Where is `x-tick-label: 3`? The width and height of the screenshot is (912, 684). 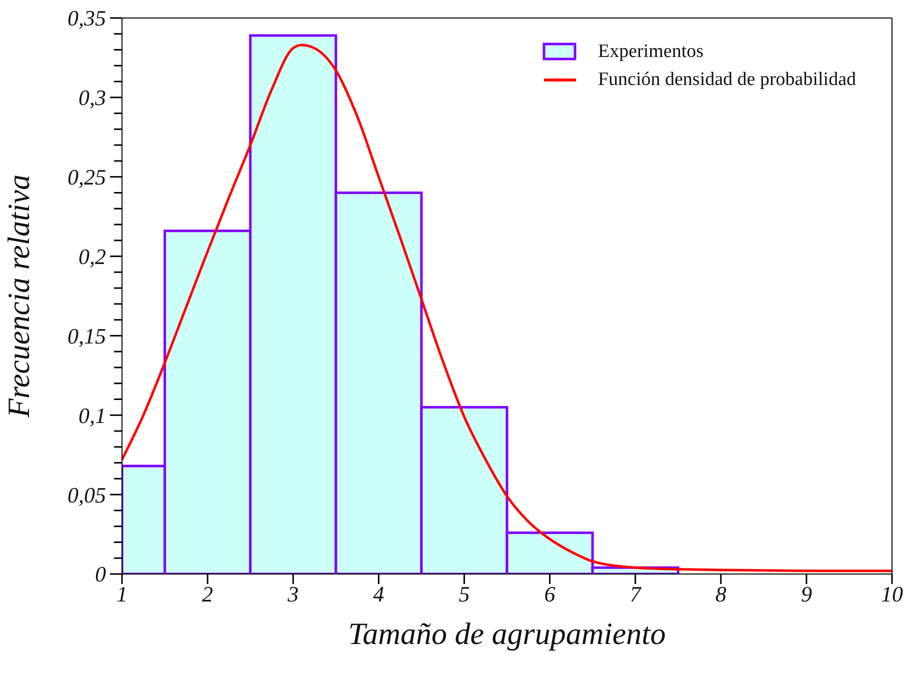
x-tick-label: 3 is located at coordinates (292, 594).